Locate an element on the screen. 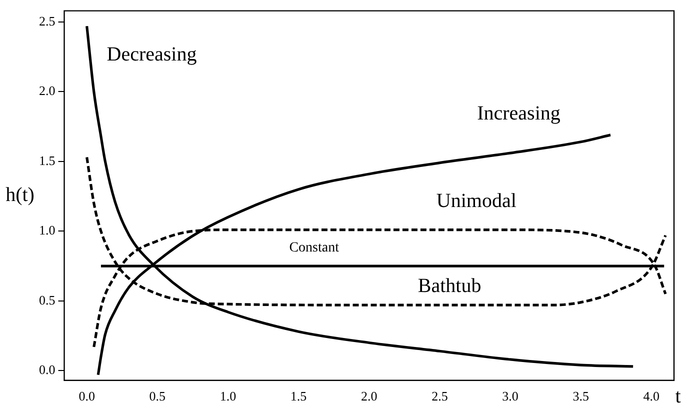  series-label: Increasing is located at coordinates (518, 113).